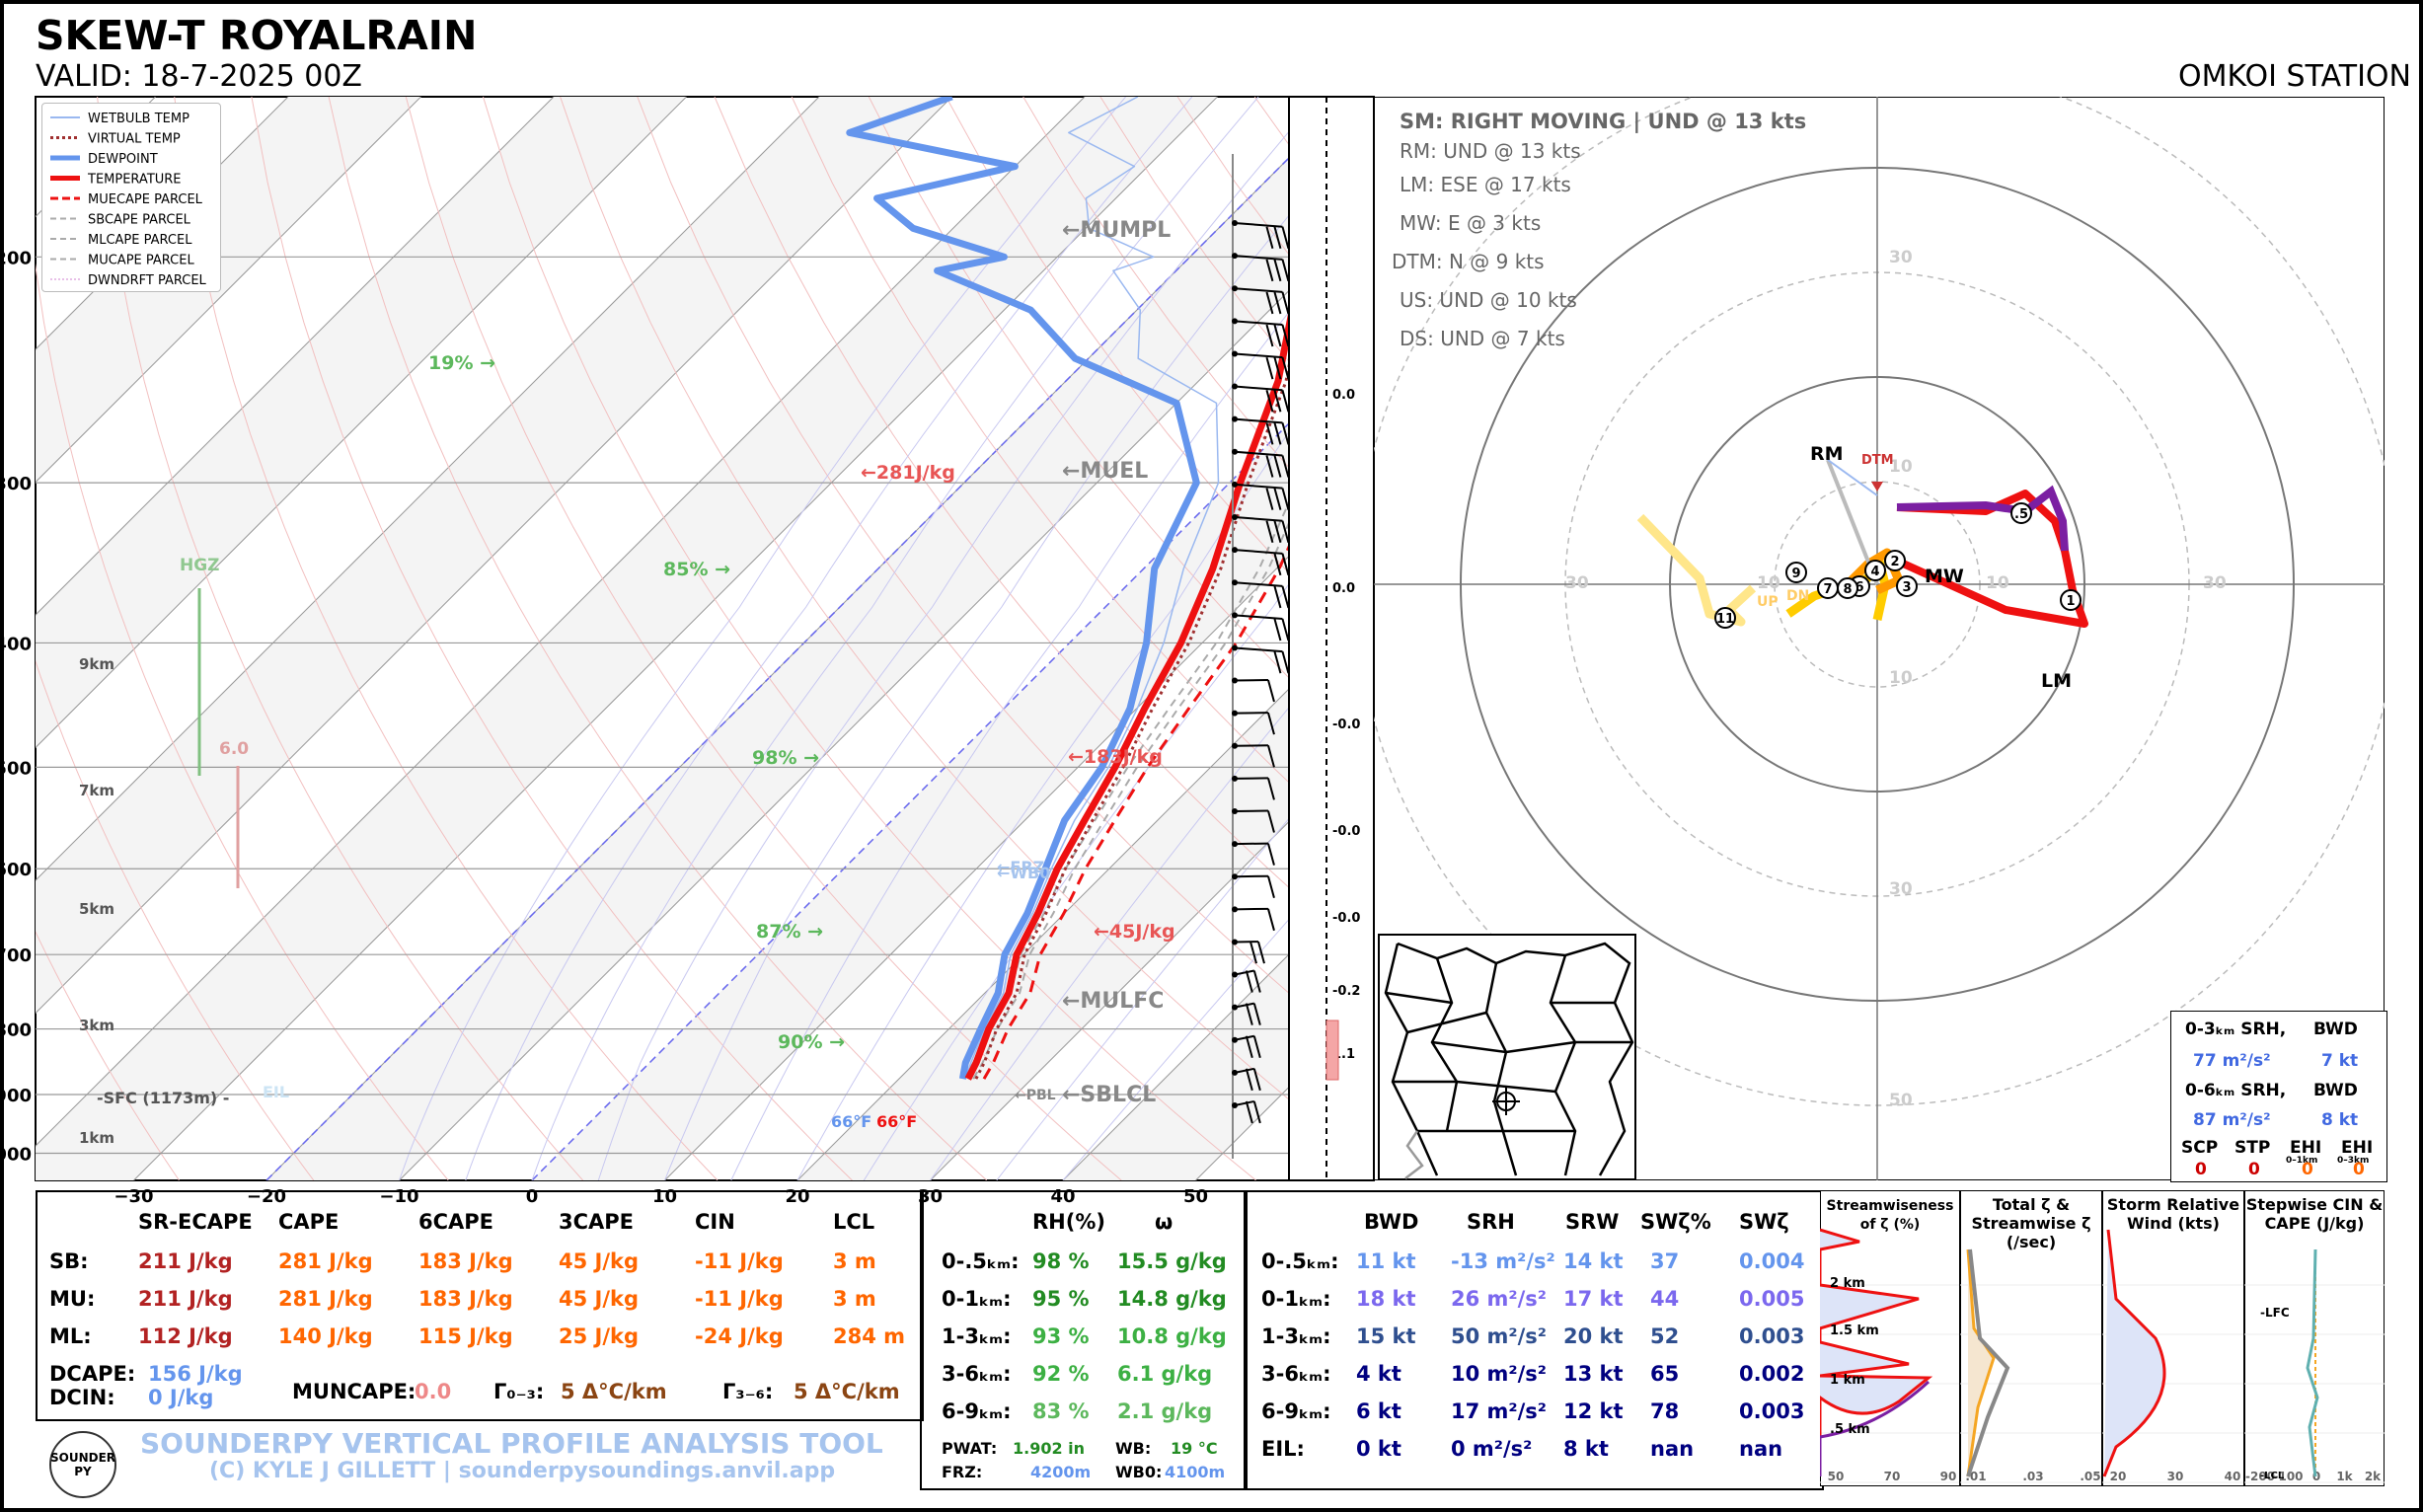  Describe the element at coordinates (1499, 1299) in the screenshot. I see `kin-cell: 26 m²/s²` at that location.